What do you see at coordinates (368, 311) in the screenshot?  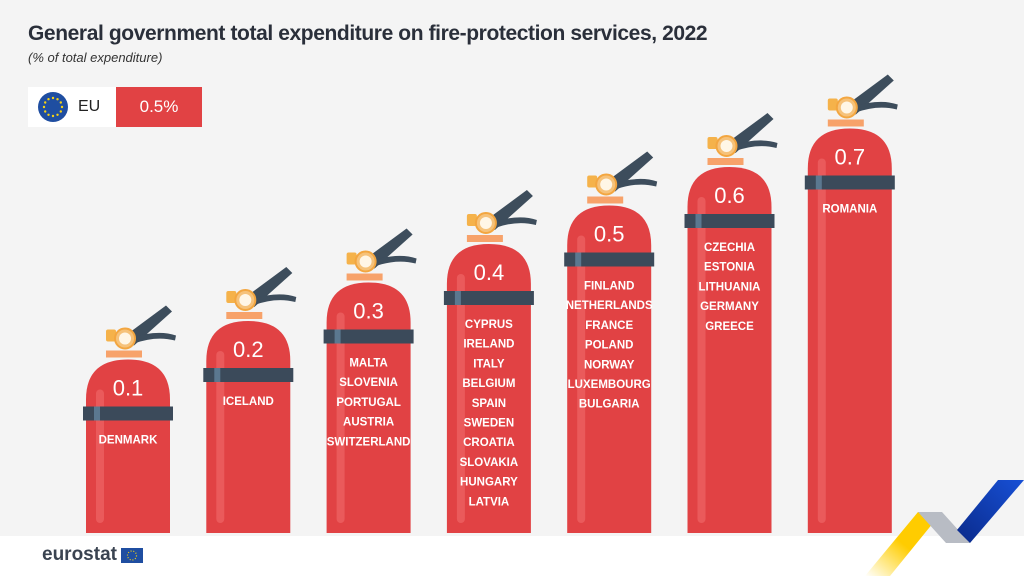 I see `value-label: 0.3` at bounding box center [368, 311].